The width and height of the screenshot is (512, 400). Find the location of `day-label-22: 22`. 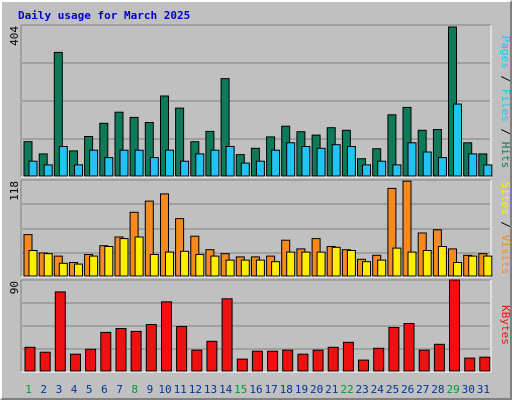

day-label-22: 22 is located at coordinates (346, 389).